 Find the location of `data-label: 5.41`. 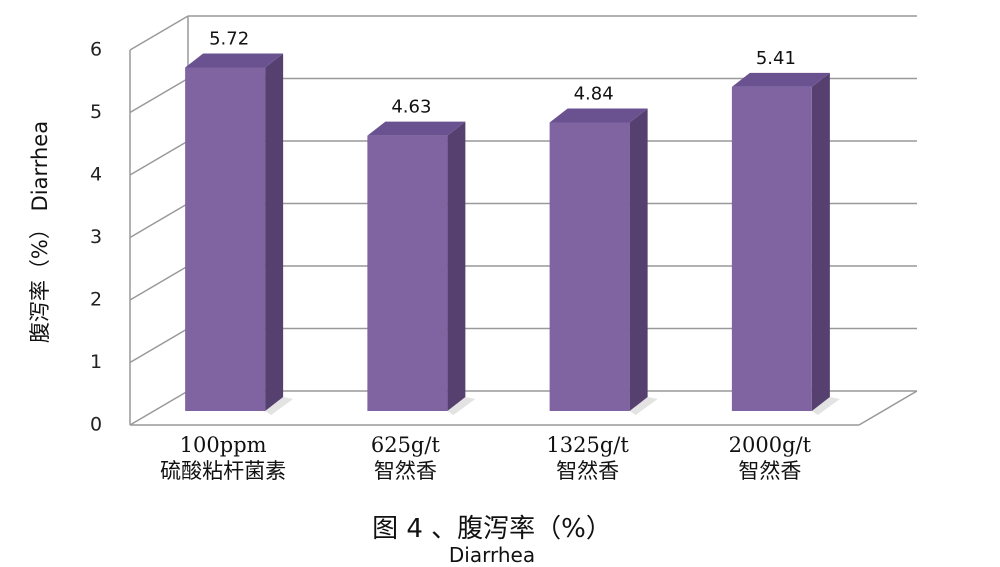

data-label: 5.41 is located at coordinates (776, 58).